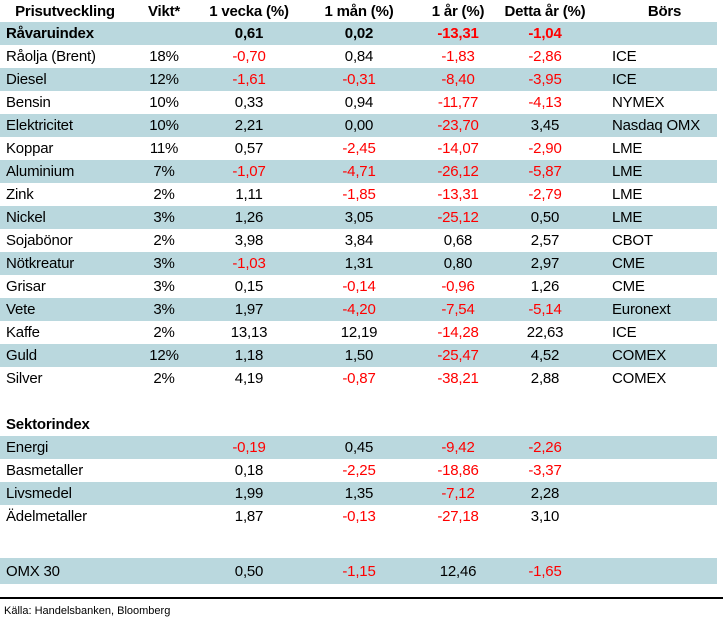 The image size is (723, 621). I want to click on w1-cell: 4,19, so click(249, 378).